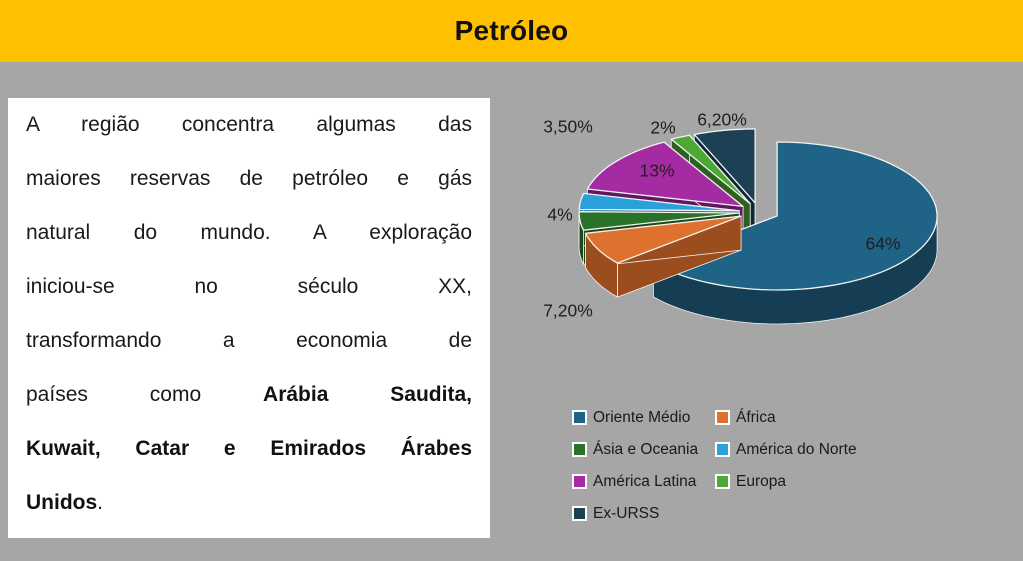 The height and width of the screenshot is (561, 1023). I want to click on text-segment: transformando a economia de, so click(249, 340).